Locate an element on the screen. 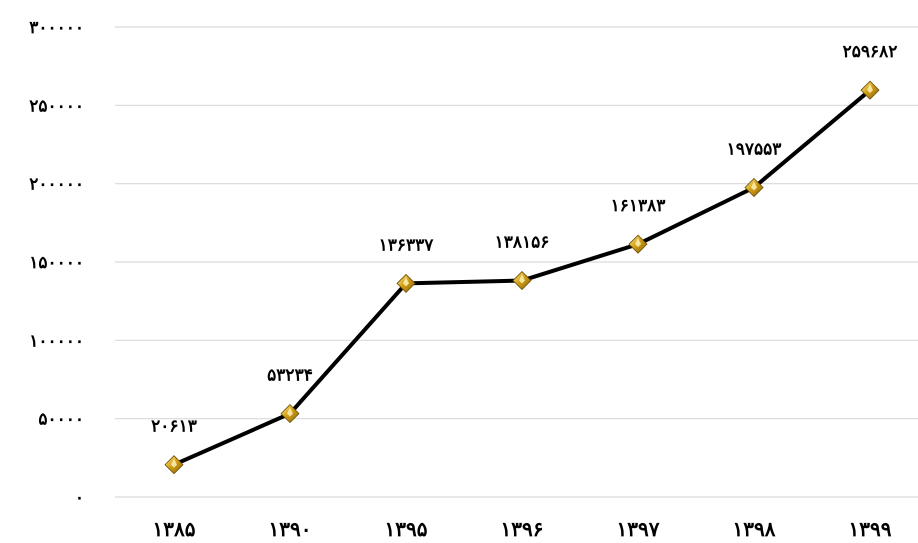  data-label: ۱۳۶۳۳۷ is located at coordinates (407, 245).